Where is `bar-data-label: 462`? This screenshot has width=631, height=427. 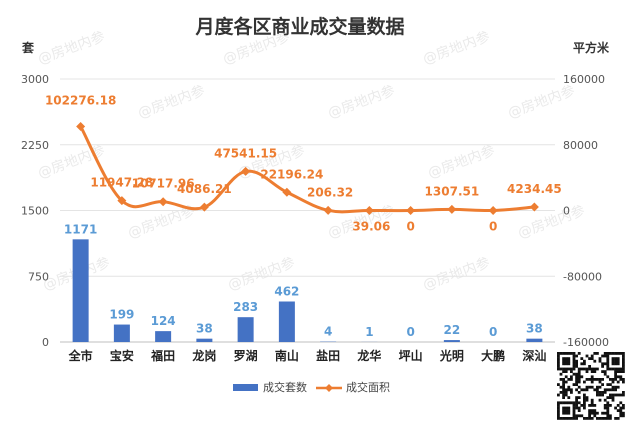
bar-data-label: 462 is located at coordinates (286, 291).